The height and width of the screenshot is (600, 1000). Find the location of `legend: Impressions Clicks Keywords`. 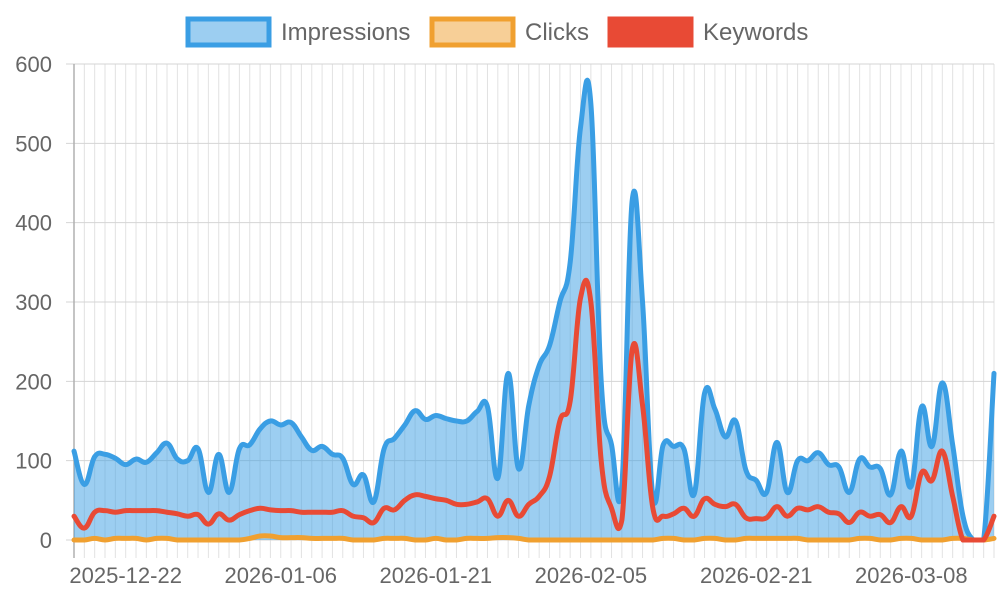

legend: Impressions Clicks Keywords is located at coordinates (496, 32).